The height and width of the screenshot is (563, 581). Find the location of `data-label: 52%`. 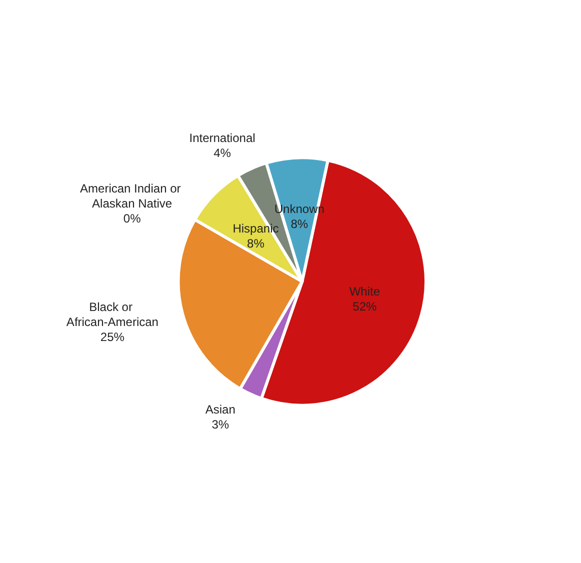

data-label: 52% is located at coordinates (364, 306).